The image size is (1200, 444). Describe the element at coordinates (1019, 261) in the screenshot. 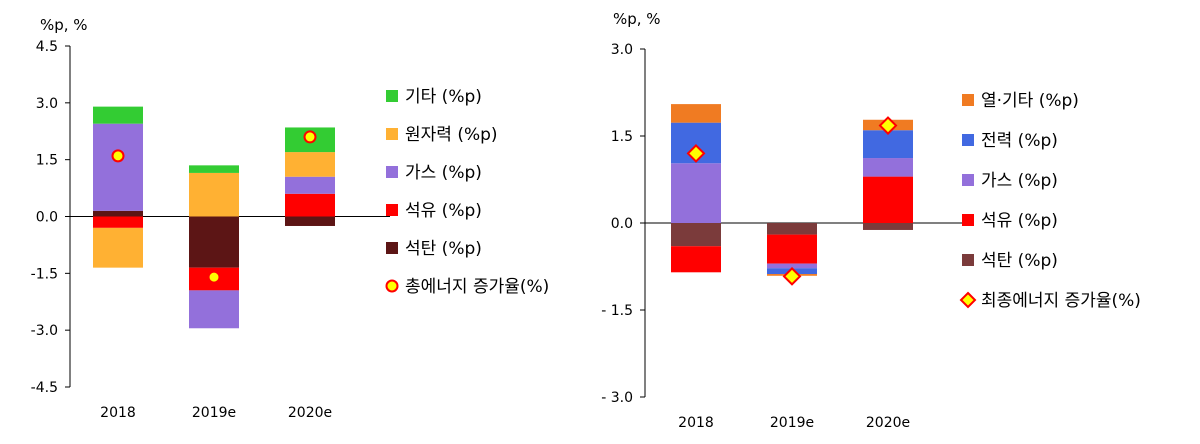

I see `chart-1-legend-label: 석탄 (%p)` at that location.